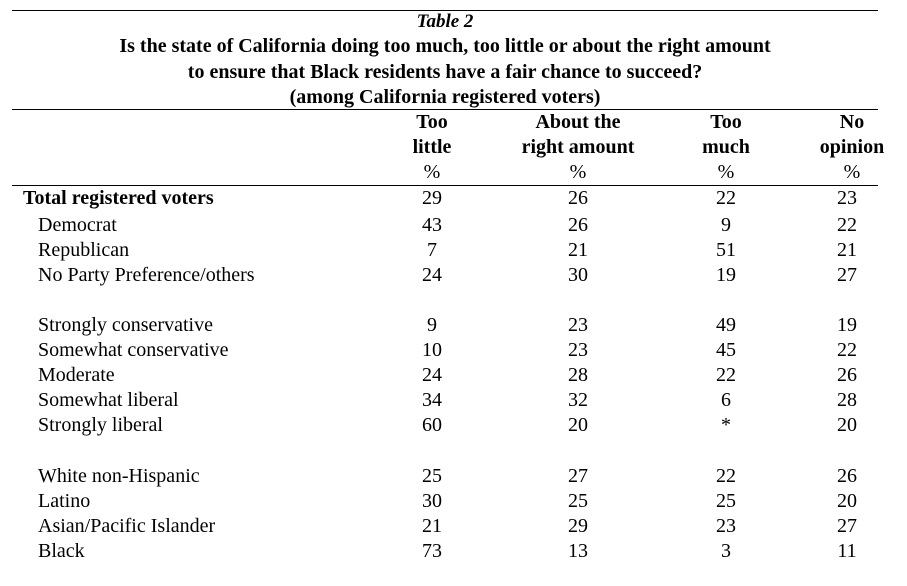 The image size is (907, 586). I want to click on column-header-line: right amount, so click(578, 147).